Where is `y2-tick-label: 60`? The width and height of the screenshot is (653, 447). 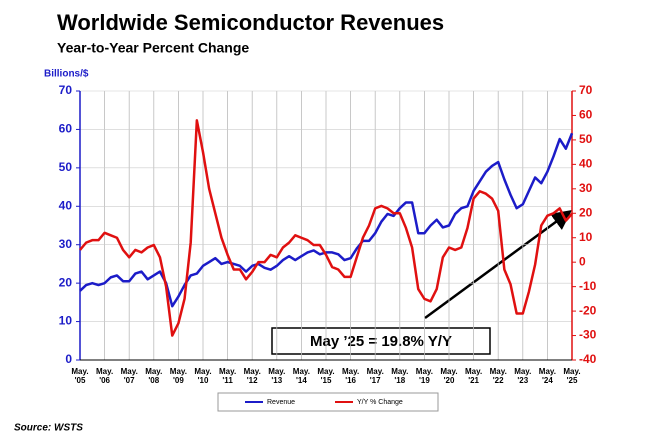 y2-tick-label: 60 is located at coordinates (586, 115).